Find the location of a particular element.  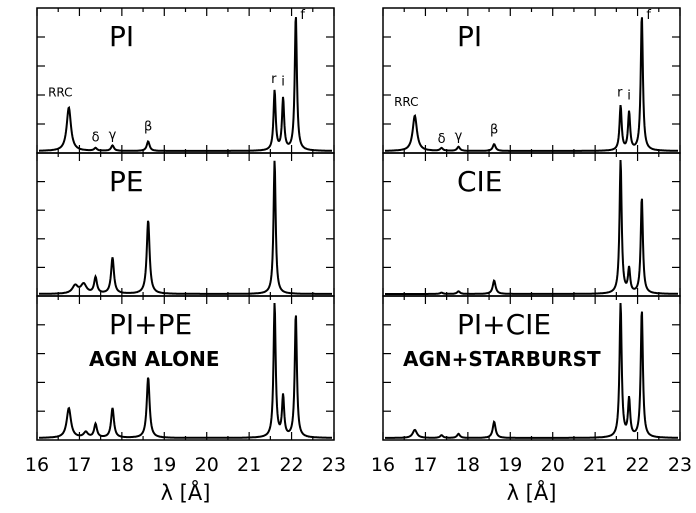

panel-right-2: CIE is located at coordinates (531, 224).